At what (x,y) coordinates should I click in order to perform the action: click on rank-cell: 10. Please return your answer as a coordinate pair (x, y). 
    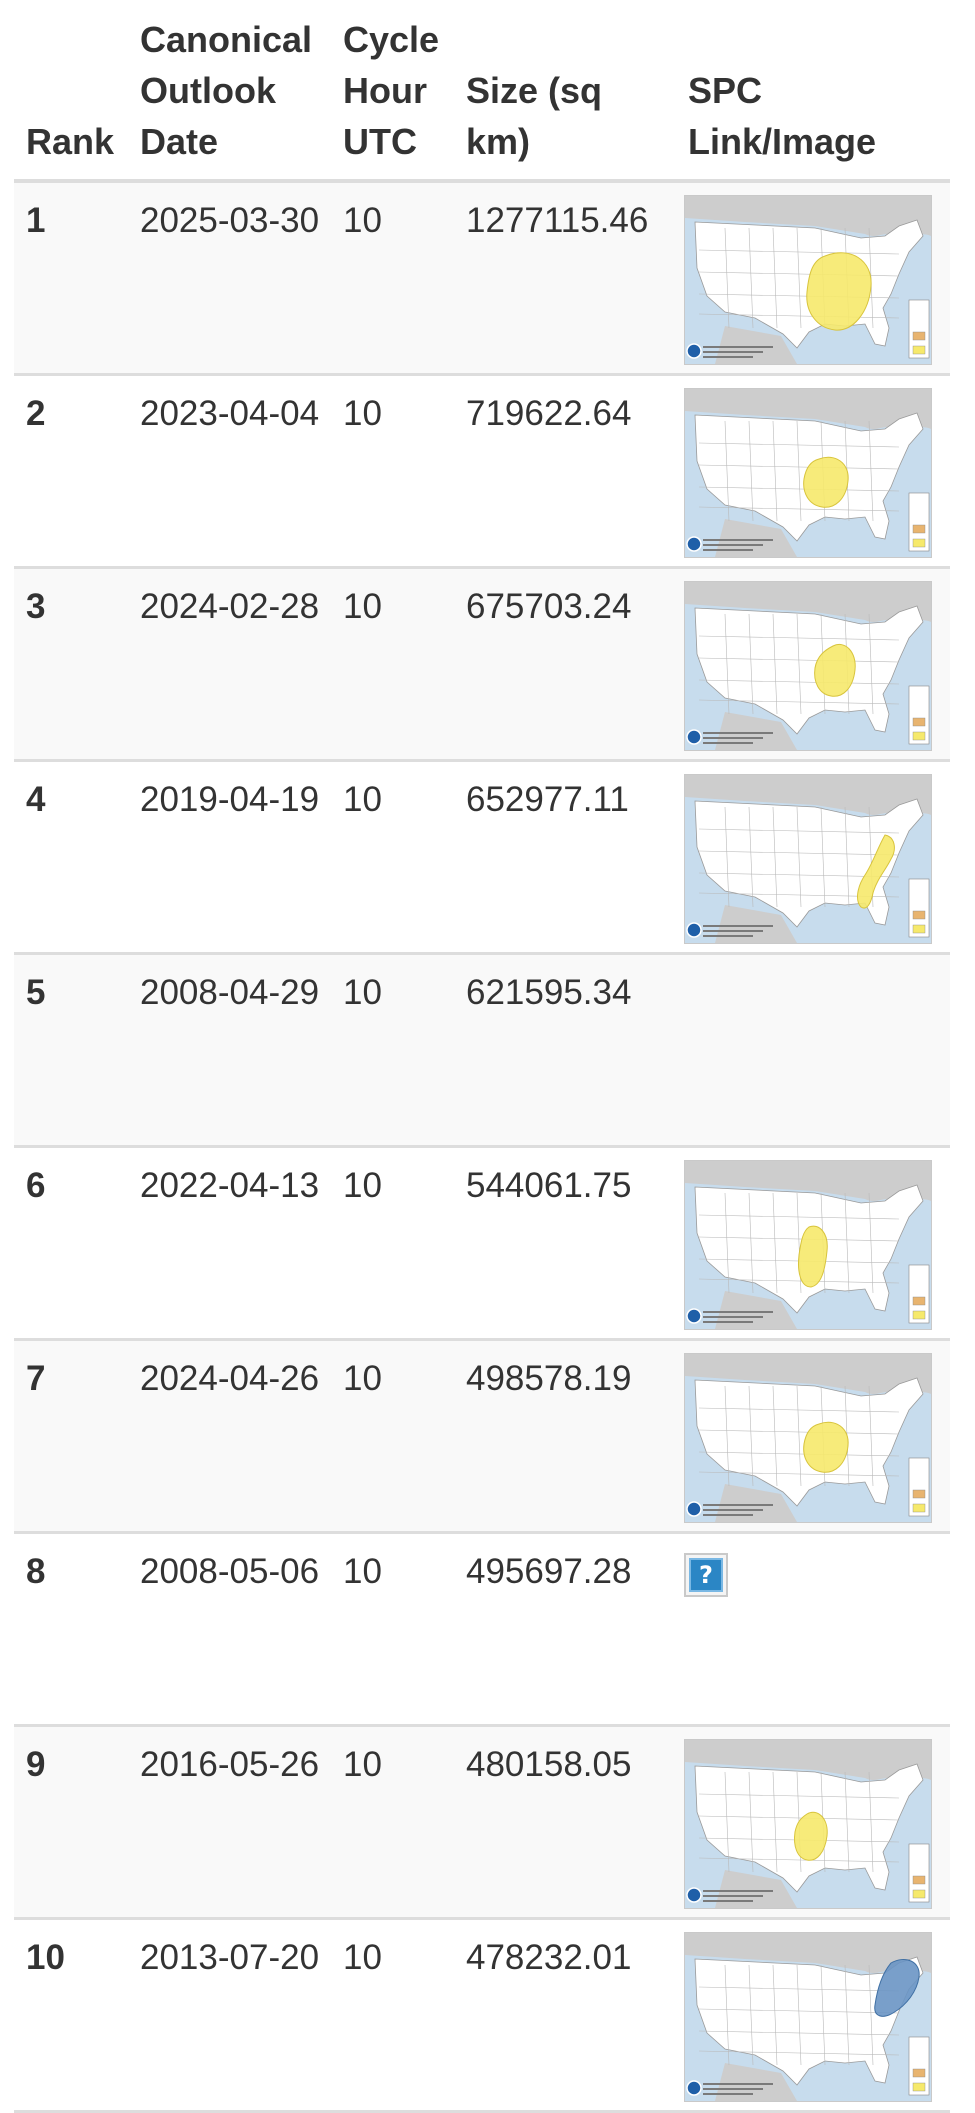
    Looking at the image, I should click on (71, 2015).